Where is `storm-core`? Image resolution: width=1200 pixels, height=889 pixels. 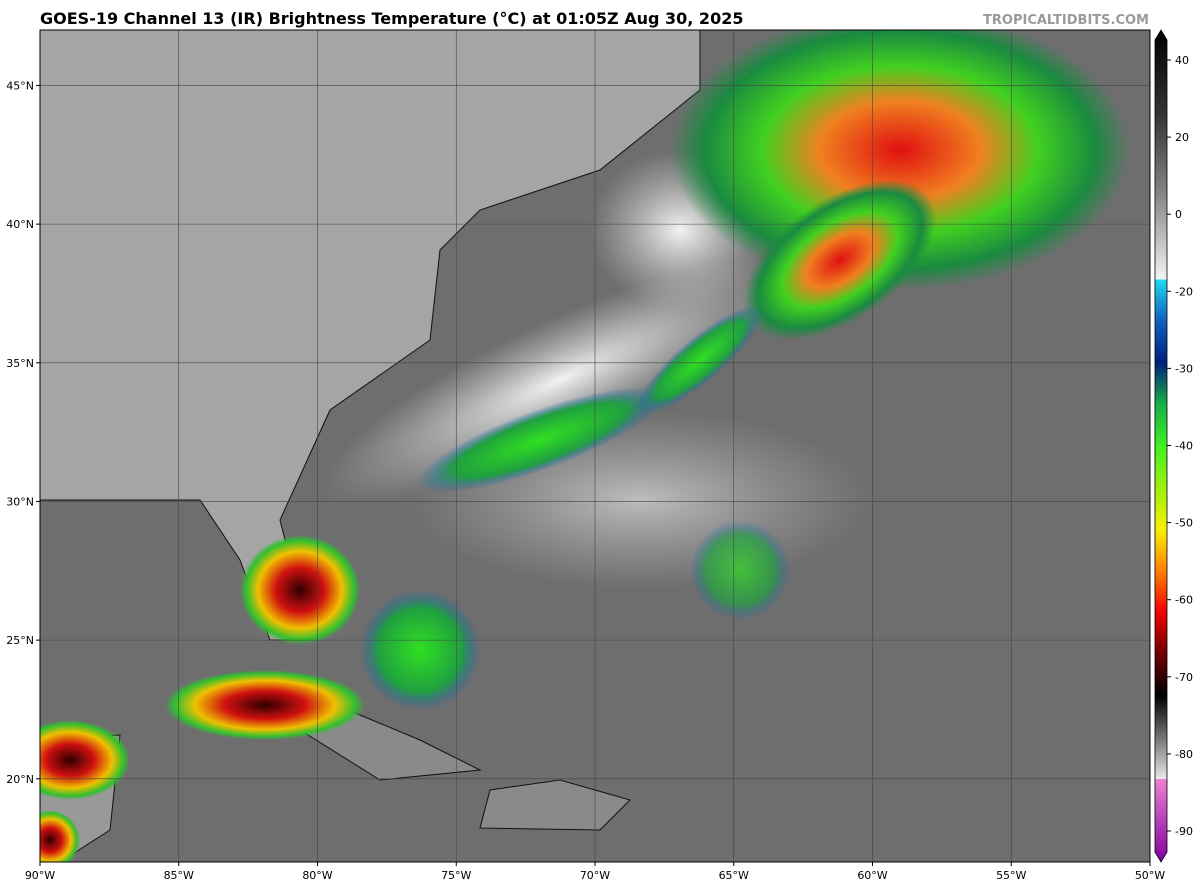 storm-core is located at coordinates (840, 260).